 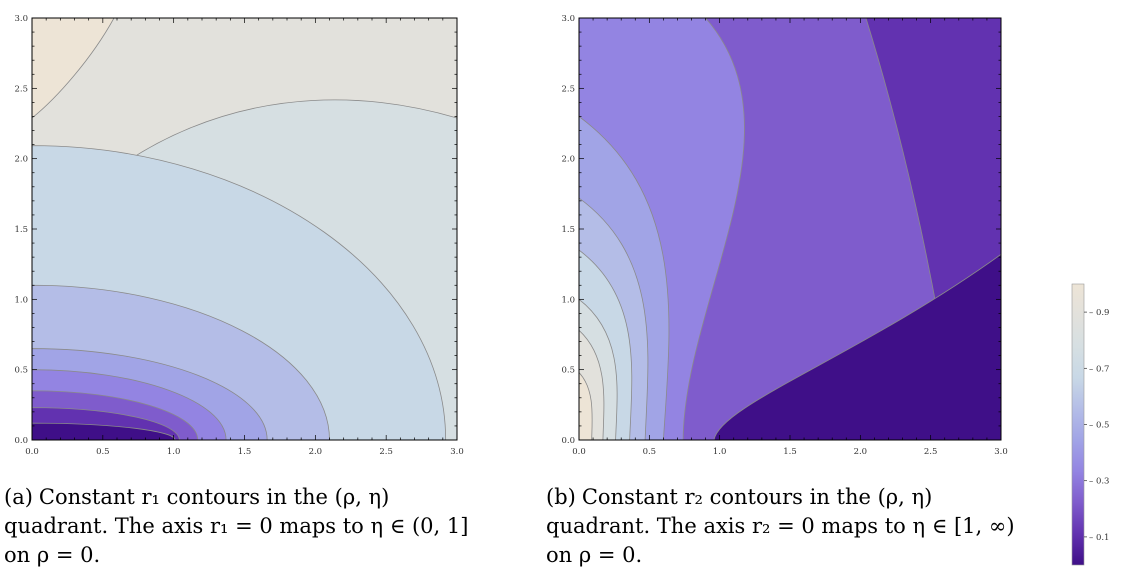 What do you see at coordinates (579, 452) in the screenshot?
I see `panel-b-x-tick-label: 0.0` at bounding box center [579, 452].